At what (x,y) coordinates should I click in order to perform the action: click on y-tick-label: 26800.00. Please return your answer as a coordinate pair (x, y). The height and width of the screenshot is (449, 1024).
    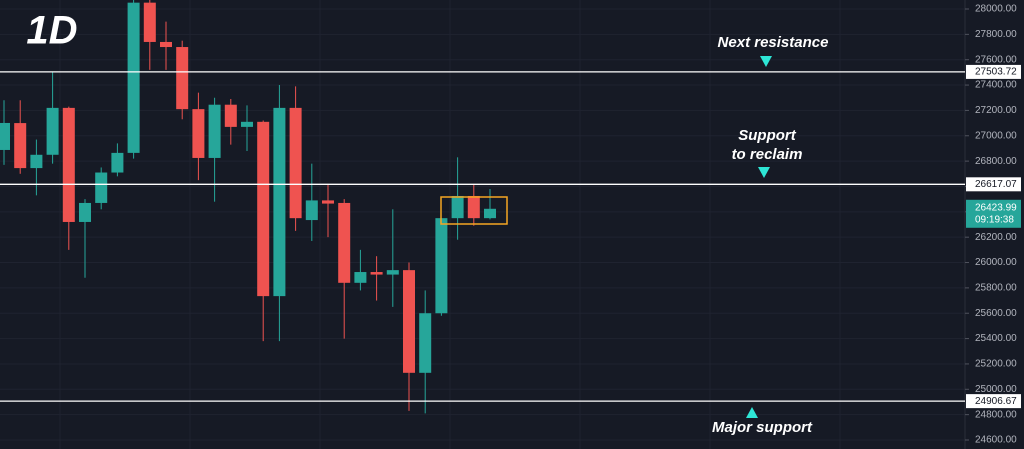
    Looking at the image, I should click on (996, 161).